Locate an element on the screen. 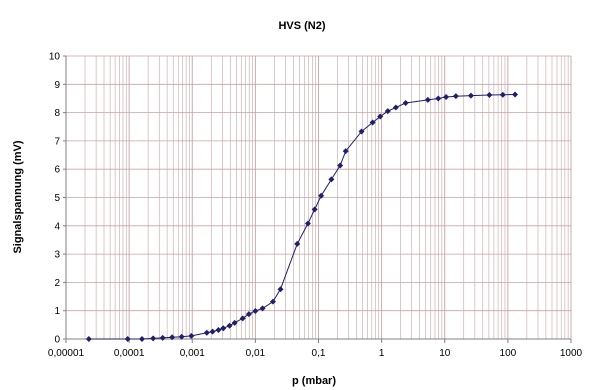 The image size is (591, 390). x-axis-title: p (mbar) is located at coordinates (314, 381).